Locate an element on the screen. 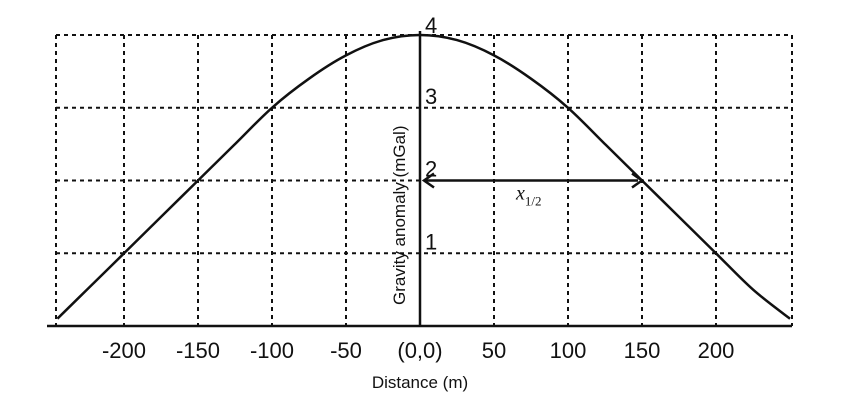  x-tick-label: 200 is located at coordinates (716, 350).